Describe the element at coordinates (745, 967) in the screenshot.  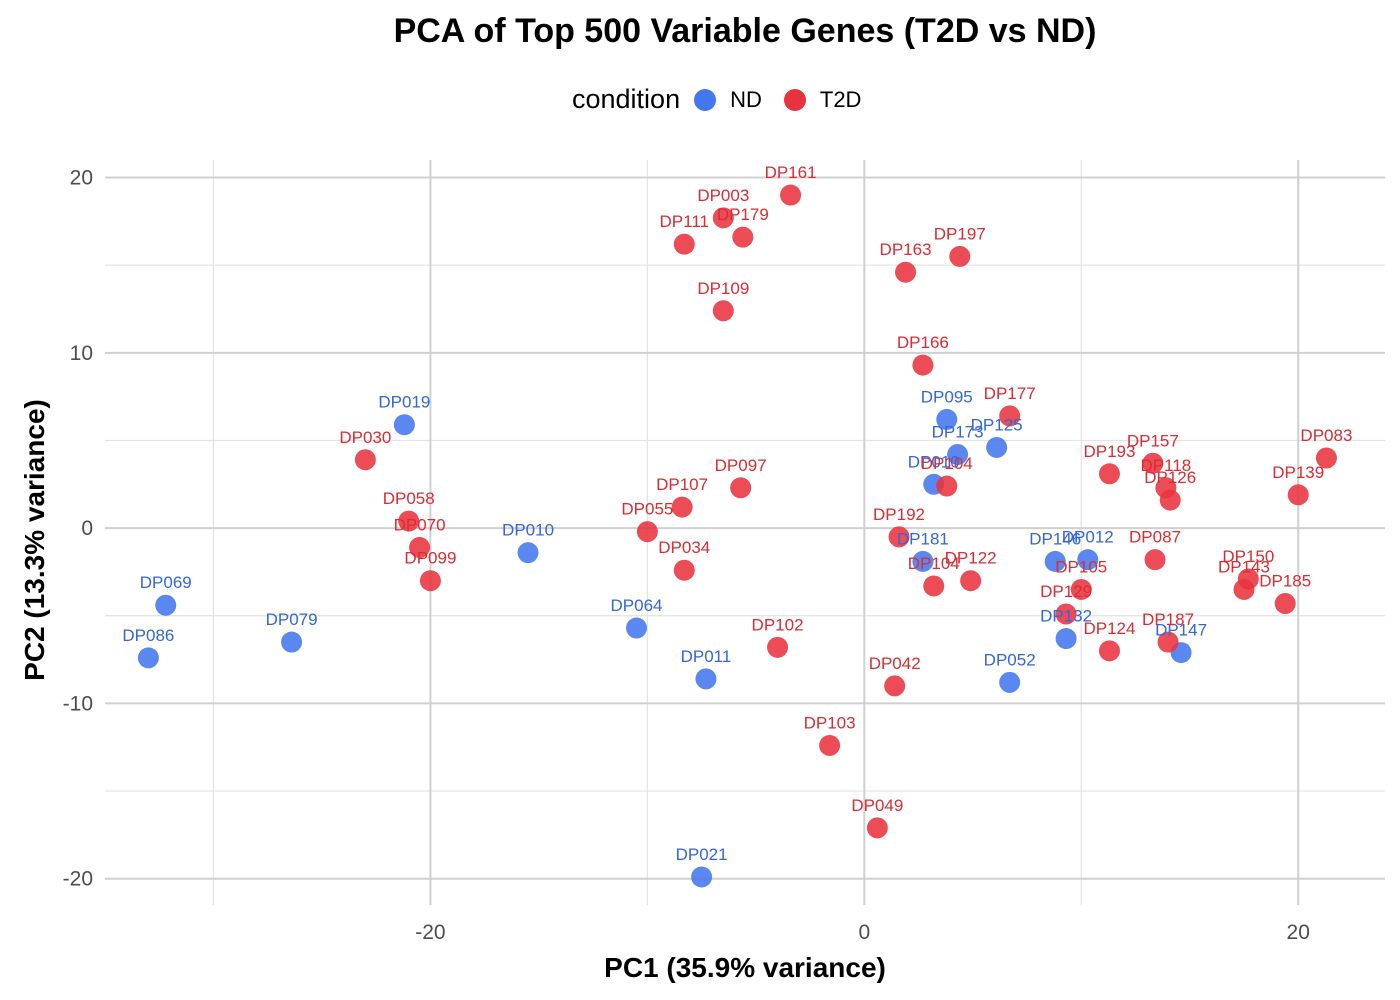
I see `x-axis-title: PC1 (35.9% variance)` at that location.